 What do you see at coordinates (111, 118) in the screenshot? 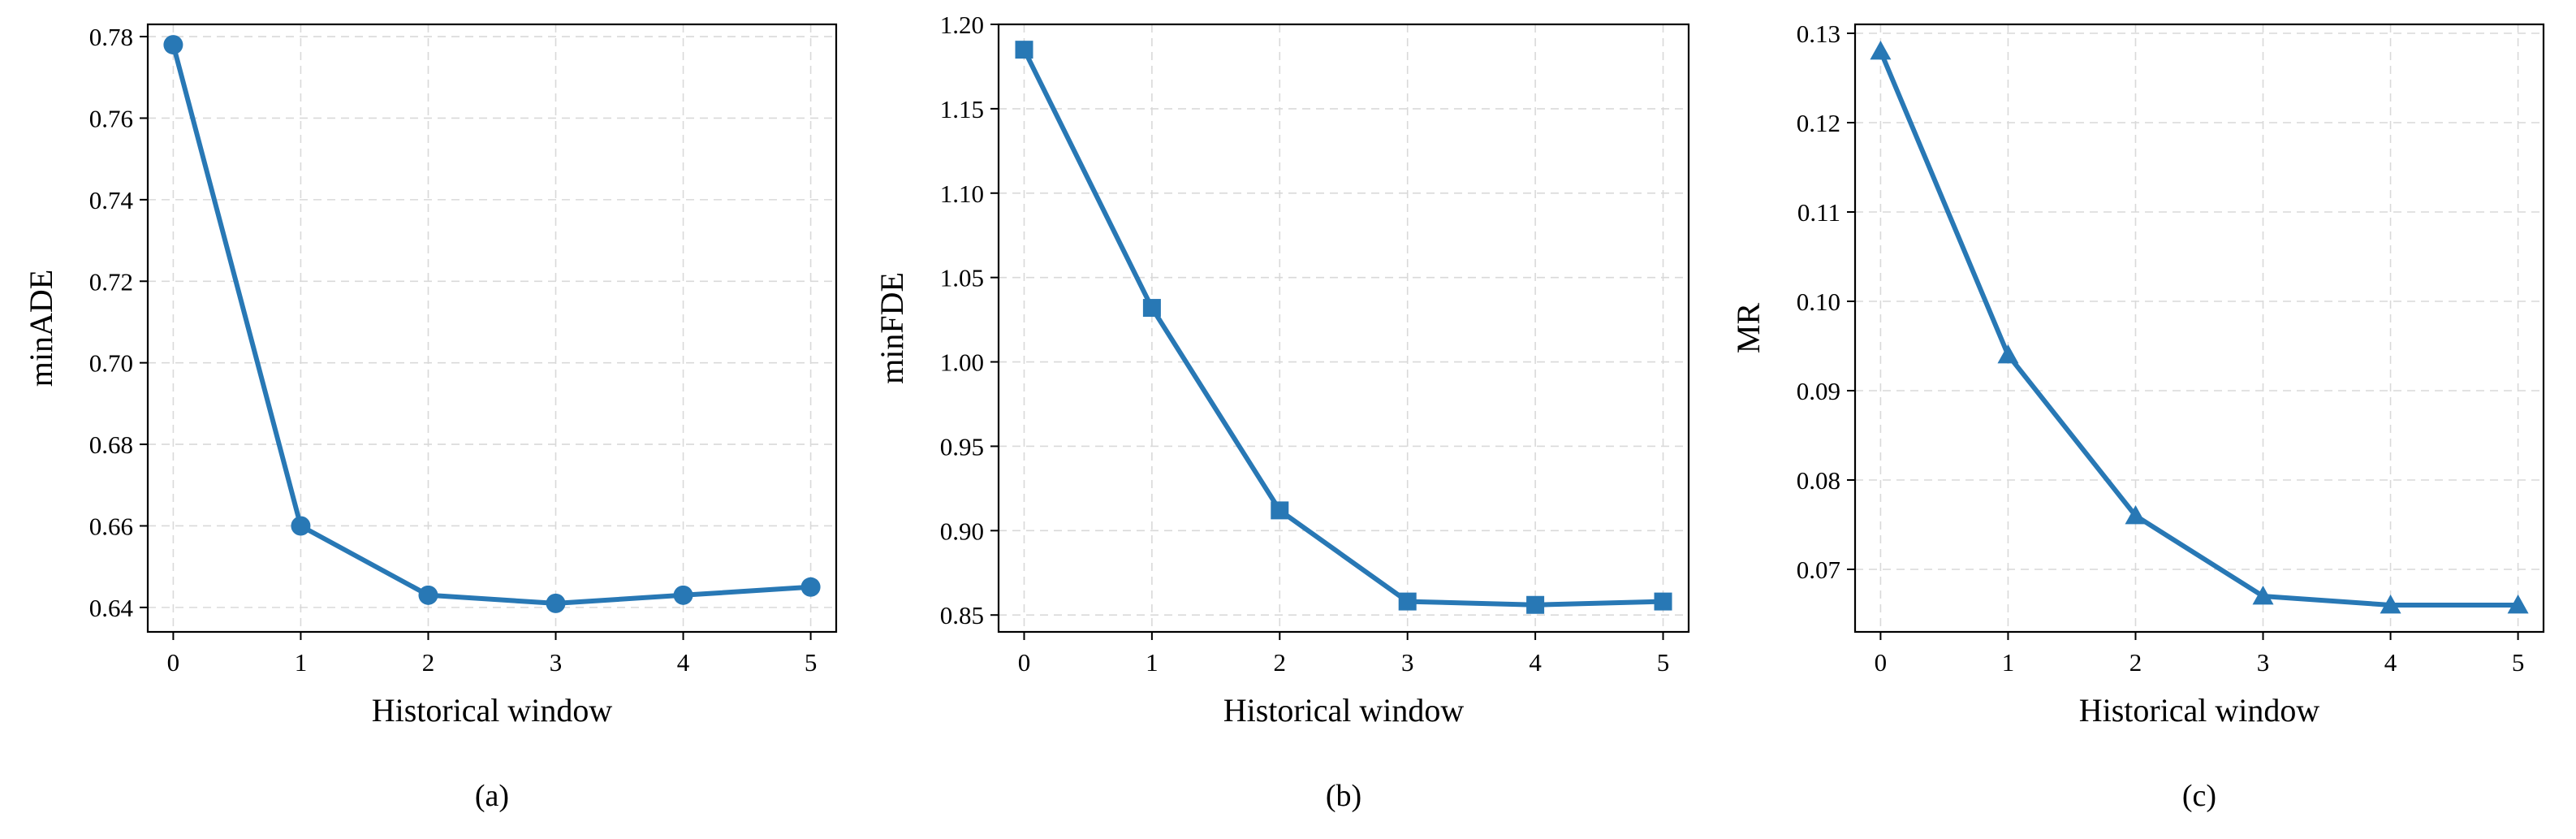
I see `y-tick-label: 0.76` at bounding box center [111, 118].